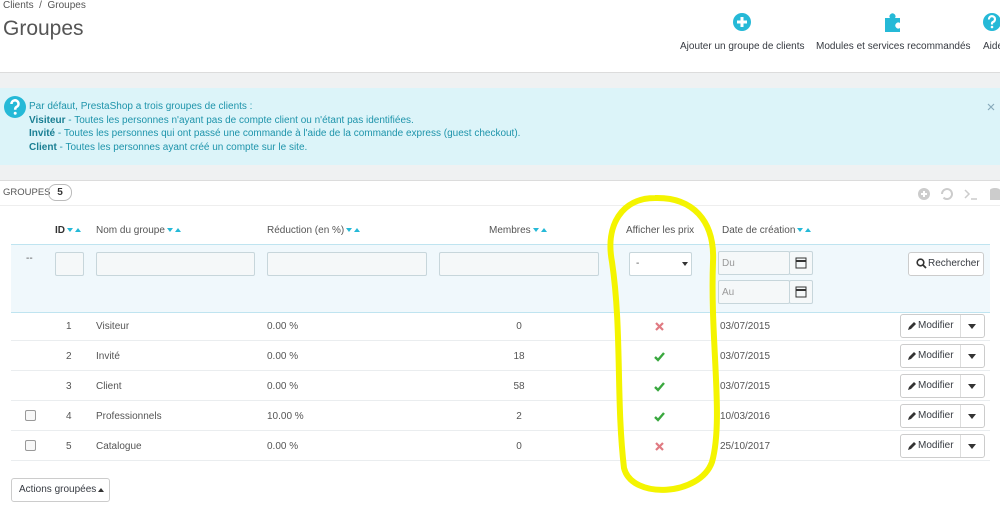  What do you see at coordinates (69, 386) in the screenshot?
I see `cell-id: 3` at bounding box center [69, 386].